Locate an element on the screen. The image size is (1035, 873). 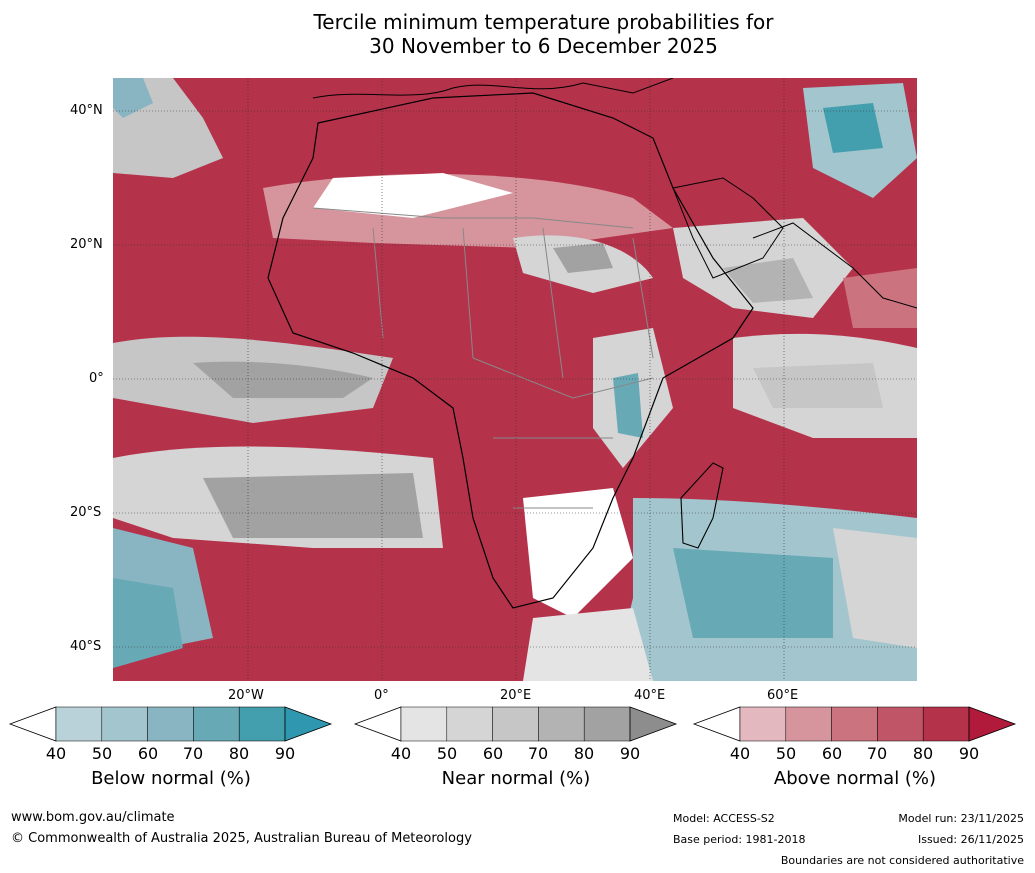
colorbar-near is located at coordinates (515, 724).